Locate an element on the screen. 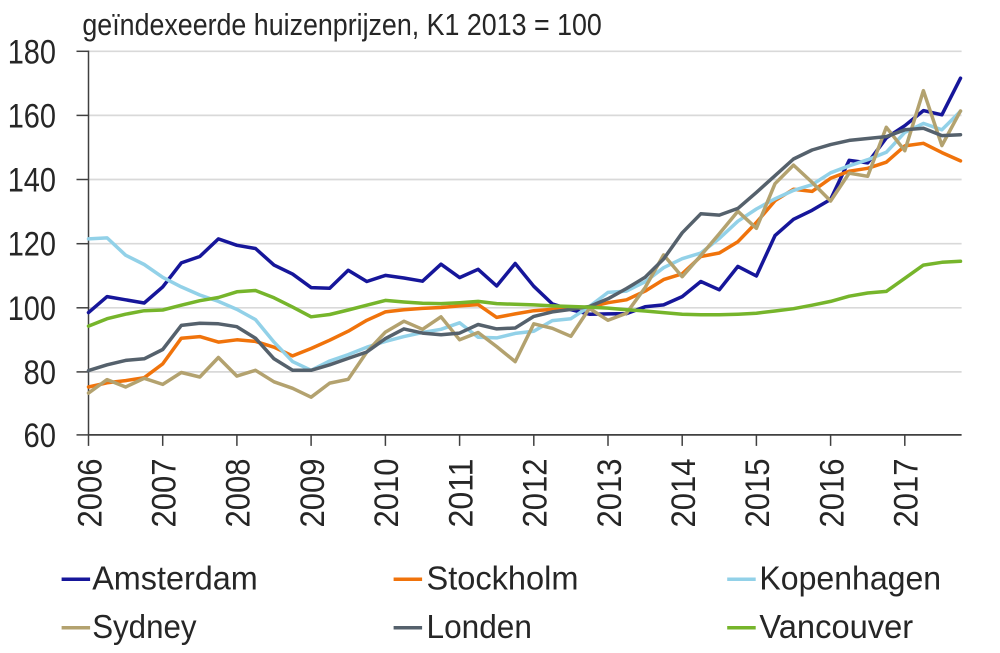 This screenshot has width=1000, height=653. svg-text: Vancouver is located at coordinates (836, 626).